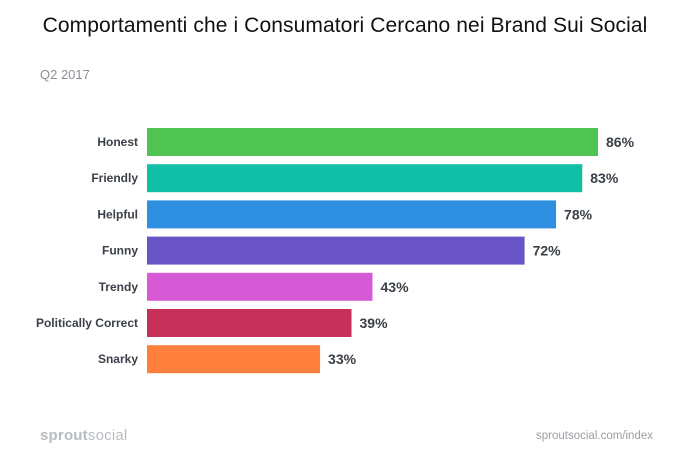 The height and width of the screenshot is (471, 690). I want to click on category-label-friendly: Friendly, so click(114, 178).